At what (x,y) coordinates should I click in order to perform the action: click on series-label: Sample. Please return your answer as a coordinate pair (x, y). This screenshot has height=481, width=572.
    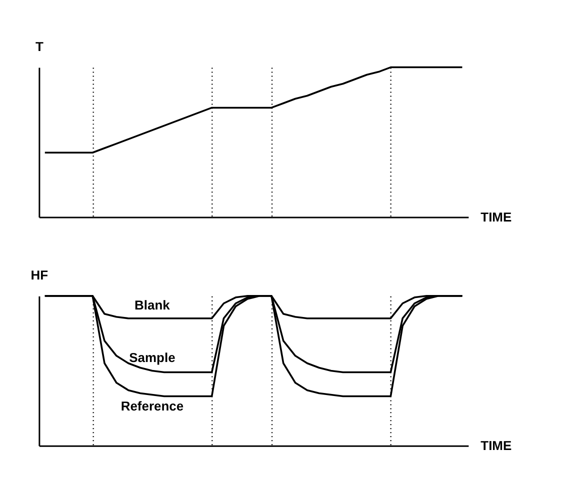
    Looking at the image, I should click on (152, 357).